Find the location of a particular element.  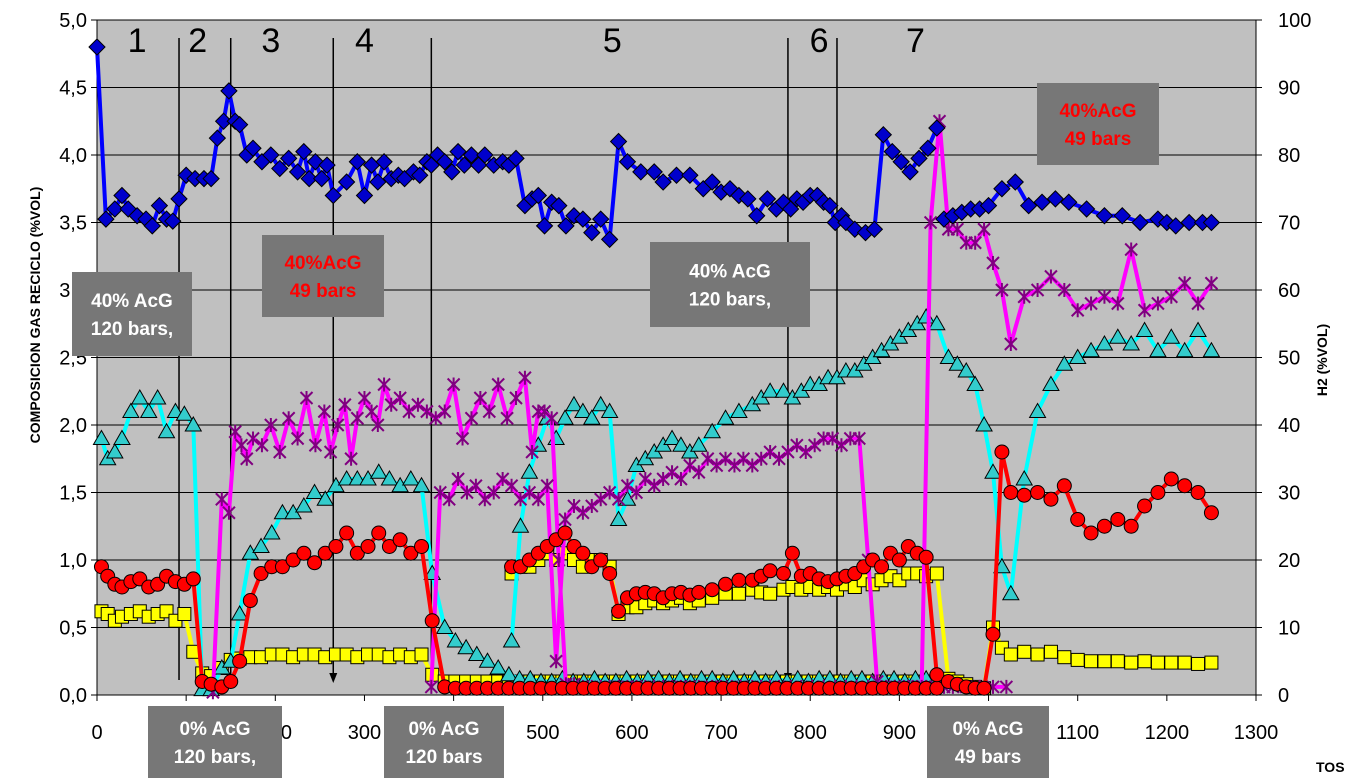

phase-label: 2 is located at coordinates (197, 41).